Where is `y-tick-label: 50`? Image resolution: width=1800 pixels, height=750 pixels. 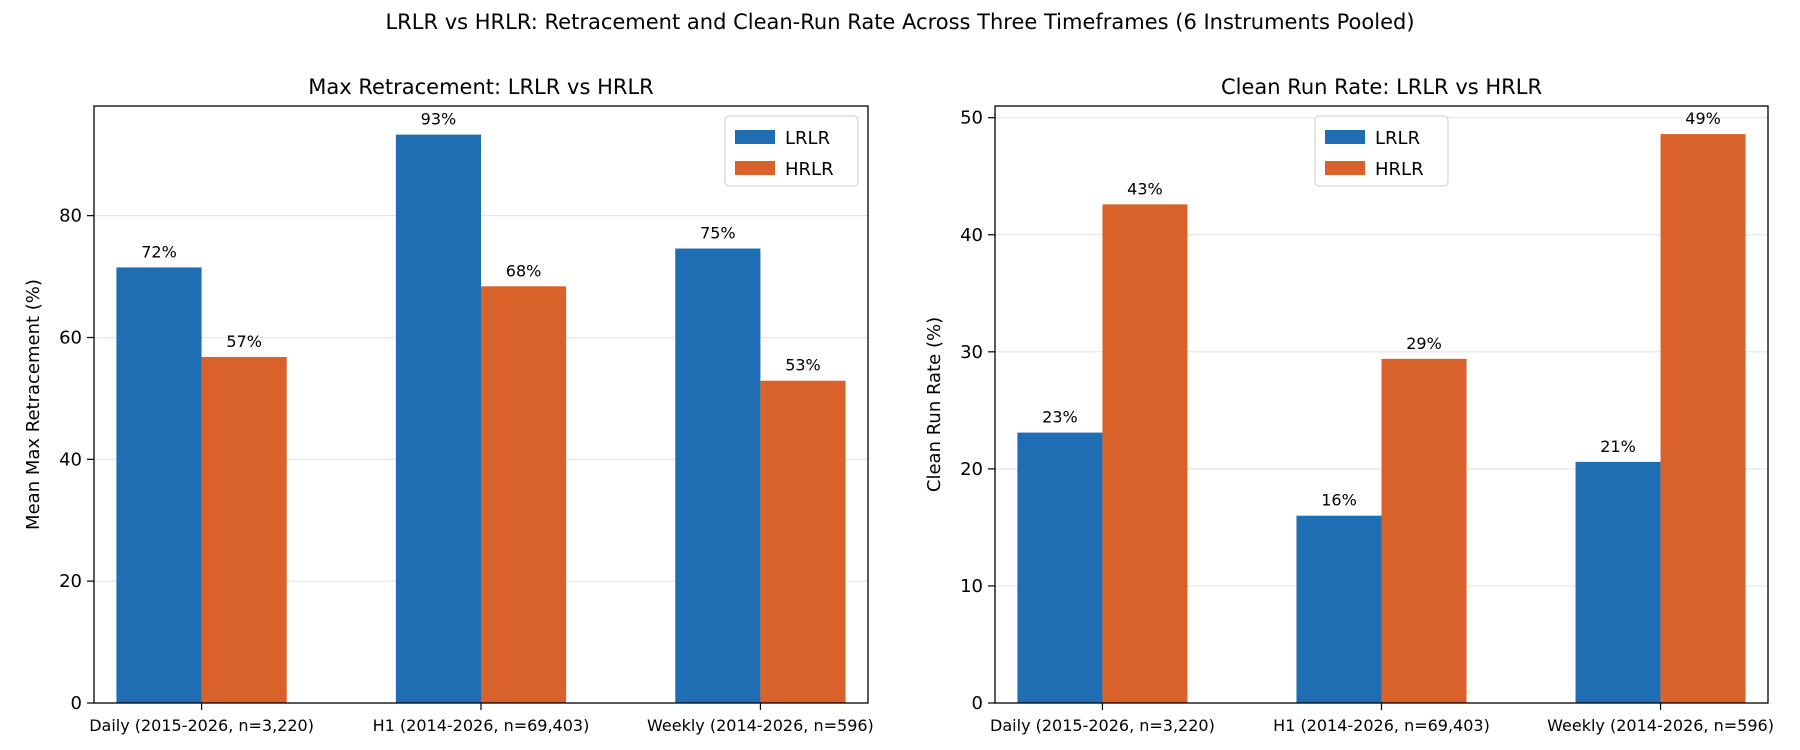 y-tick-label: 50 is located at coordinates (971, 118).